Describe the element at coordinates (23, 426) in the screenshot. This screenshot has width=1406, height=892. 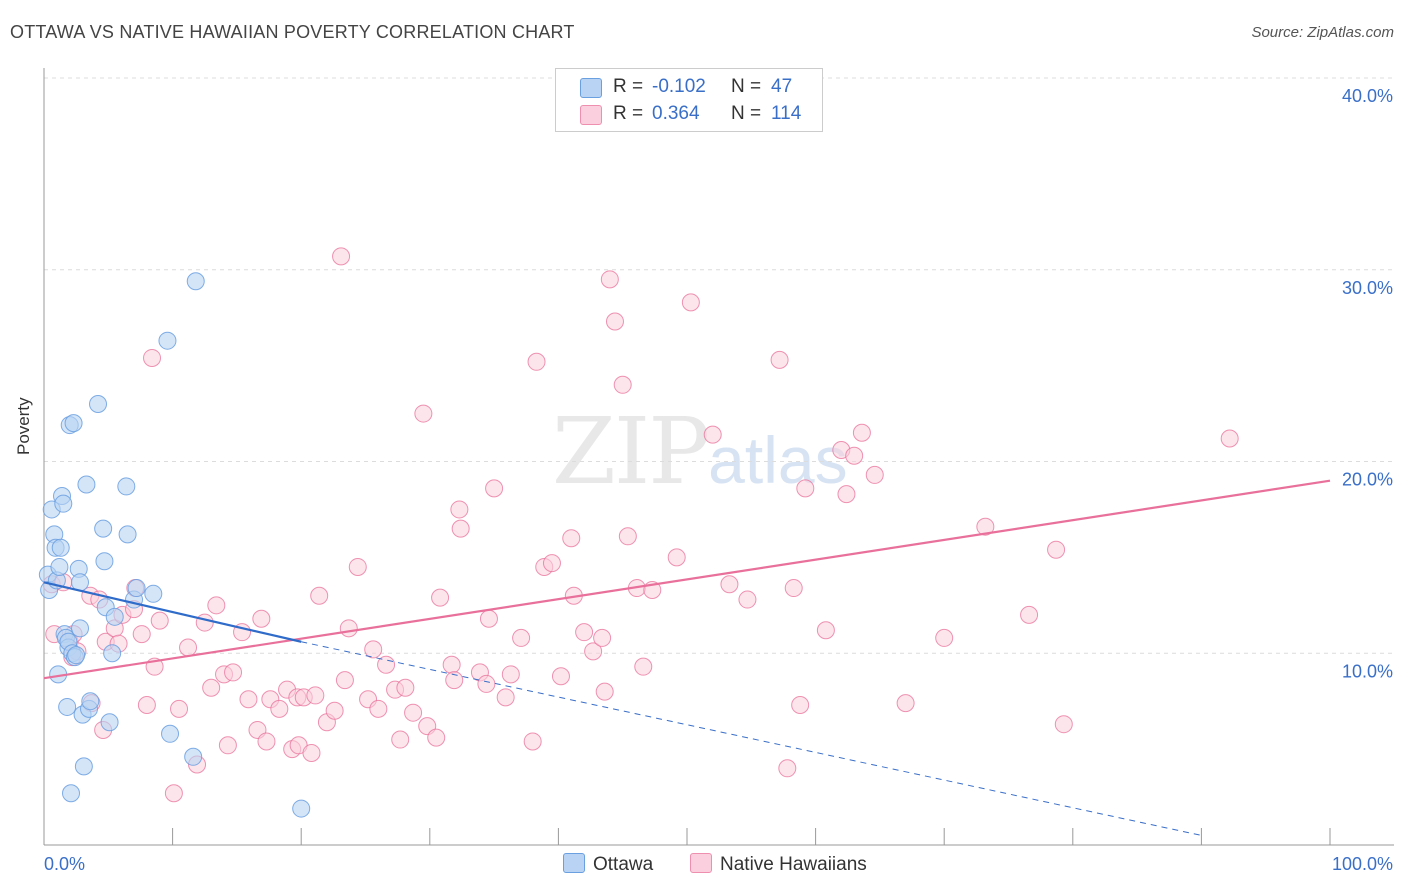
I see `y-axis-label: Poverty` at that location.